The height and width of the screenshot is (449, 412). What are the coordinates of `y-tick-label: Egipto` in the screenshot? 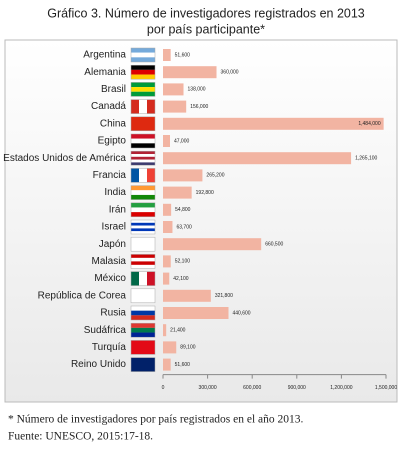 It's located at (112, 141).